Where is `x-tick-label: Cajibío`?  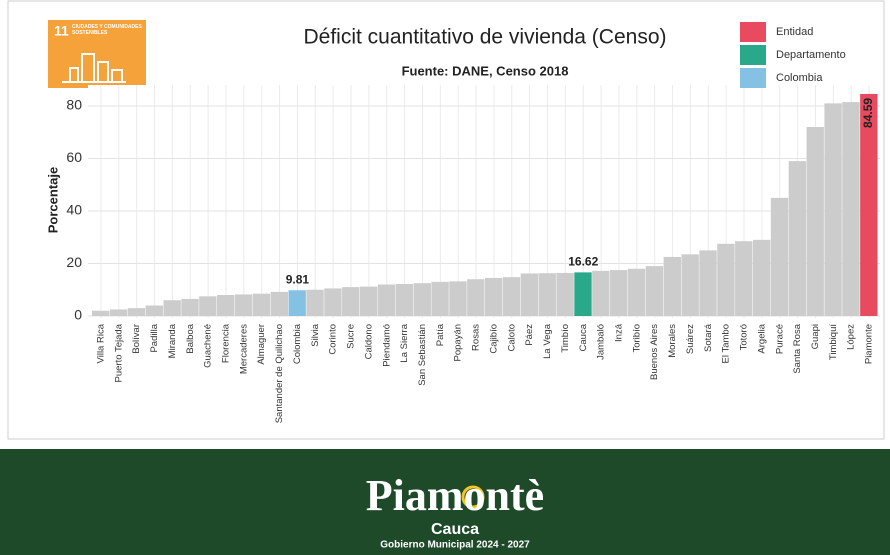
x-tick-label: Cajibío is located at coordinates (493, 339).